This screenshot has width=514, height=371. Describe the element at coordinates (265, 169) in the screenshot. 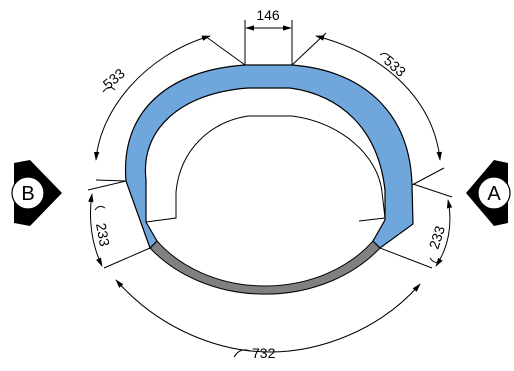

I see `inner-opening` at that location.